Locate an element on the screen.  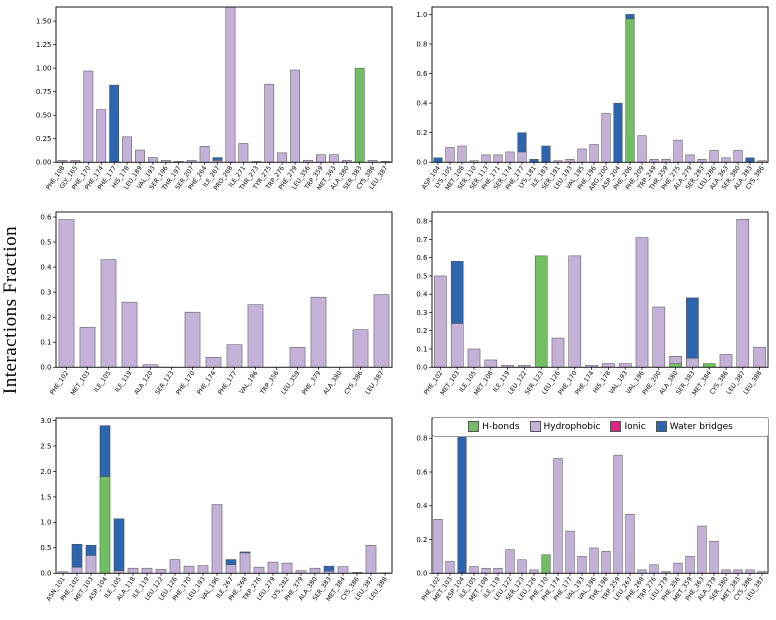
hydrophobic-swatch-icon is located at coordinates (535, 427).